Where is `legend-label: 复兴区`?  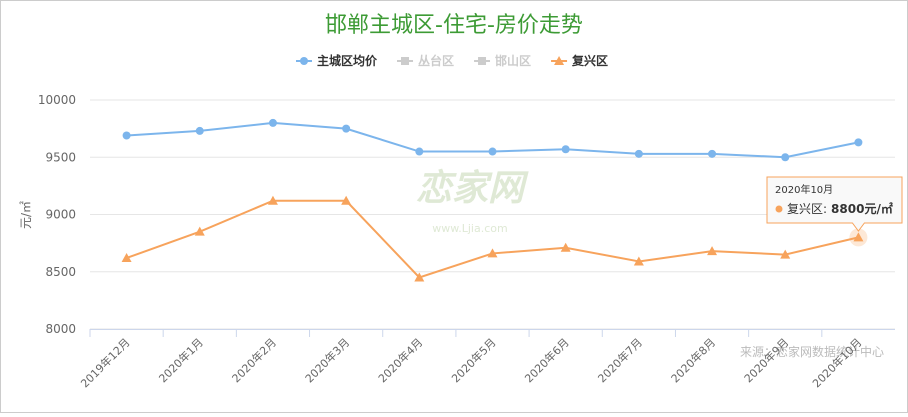 legend-label: 复兴区 is located at coordinates (589, 60).